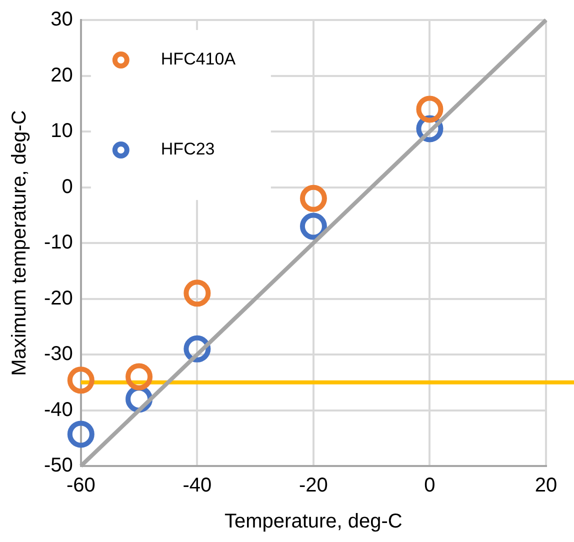  I want to click on y-tick-label: 0, so click(67, 187).